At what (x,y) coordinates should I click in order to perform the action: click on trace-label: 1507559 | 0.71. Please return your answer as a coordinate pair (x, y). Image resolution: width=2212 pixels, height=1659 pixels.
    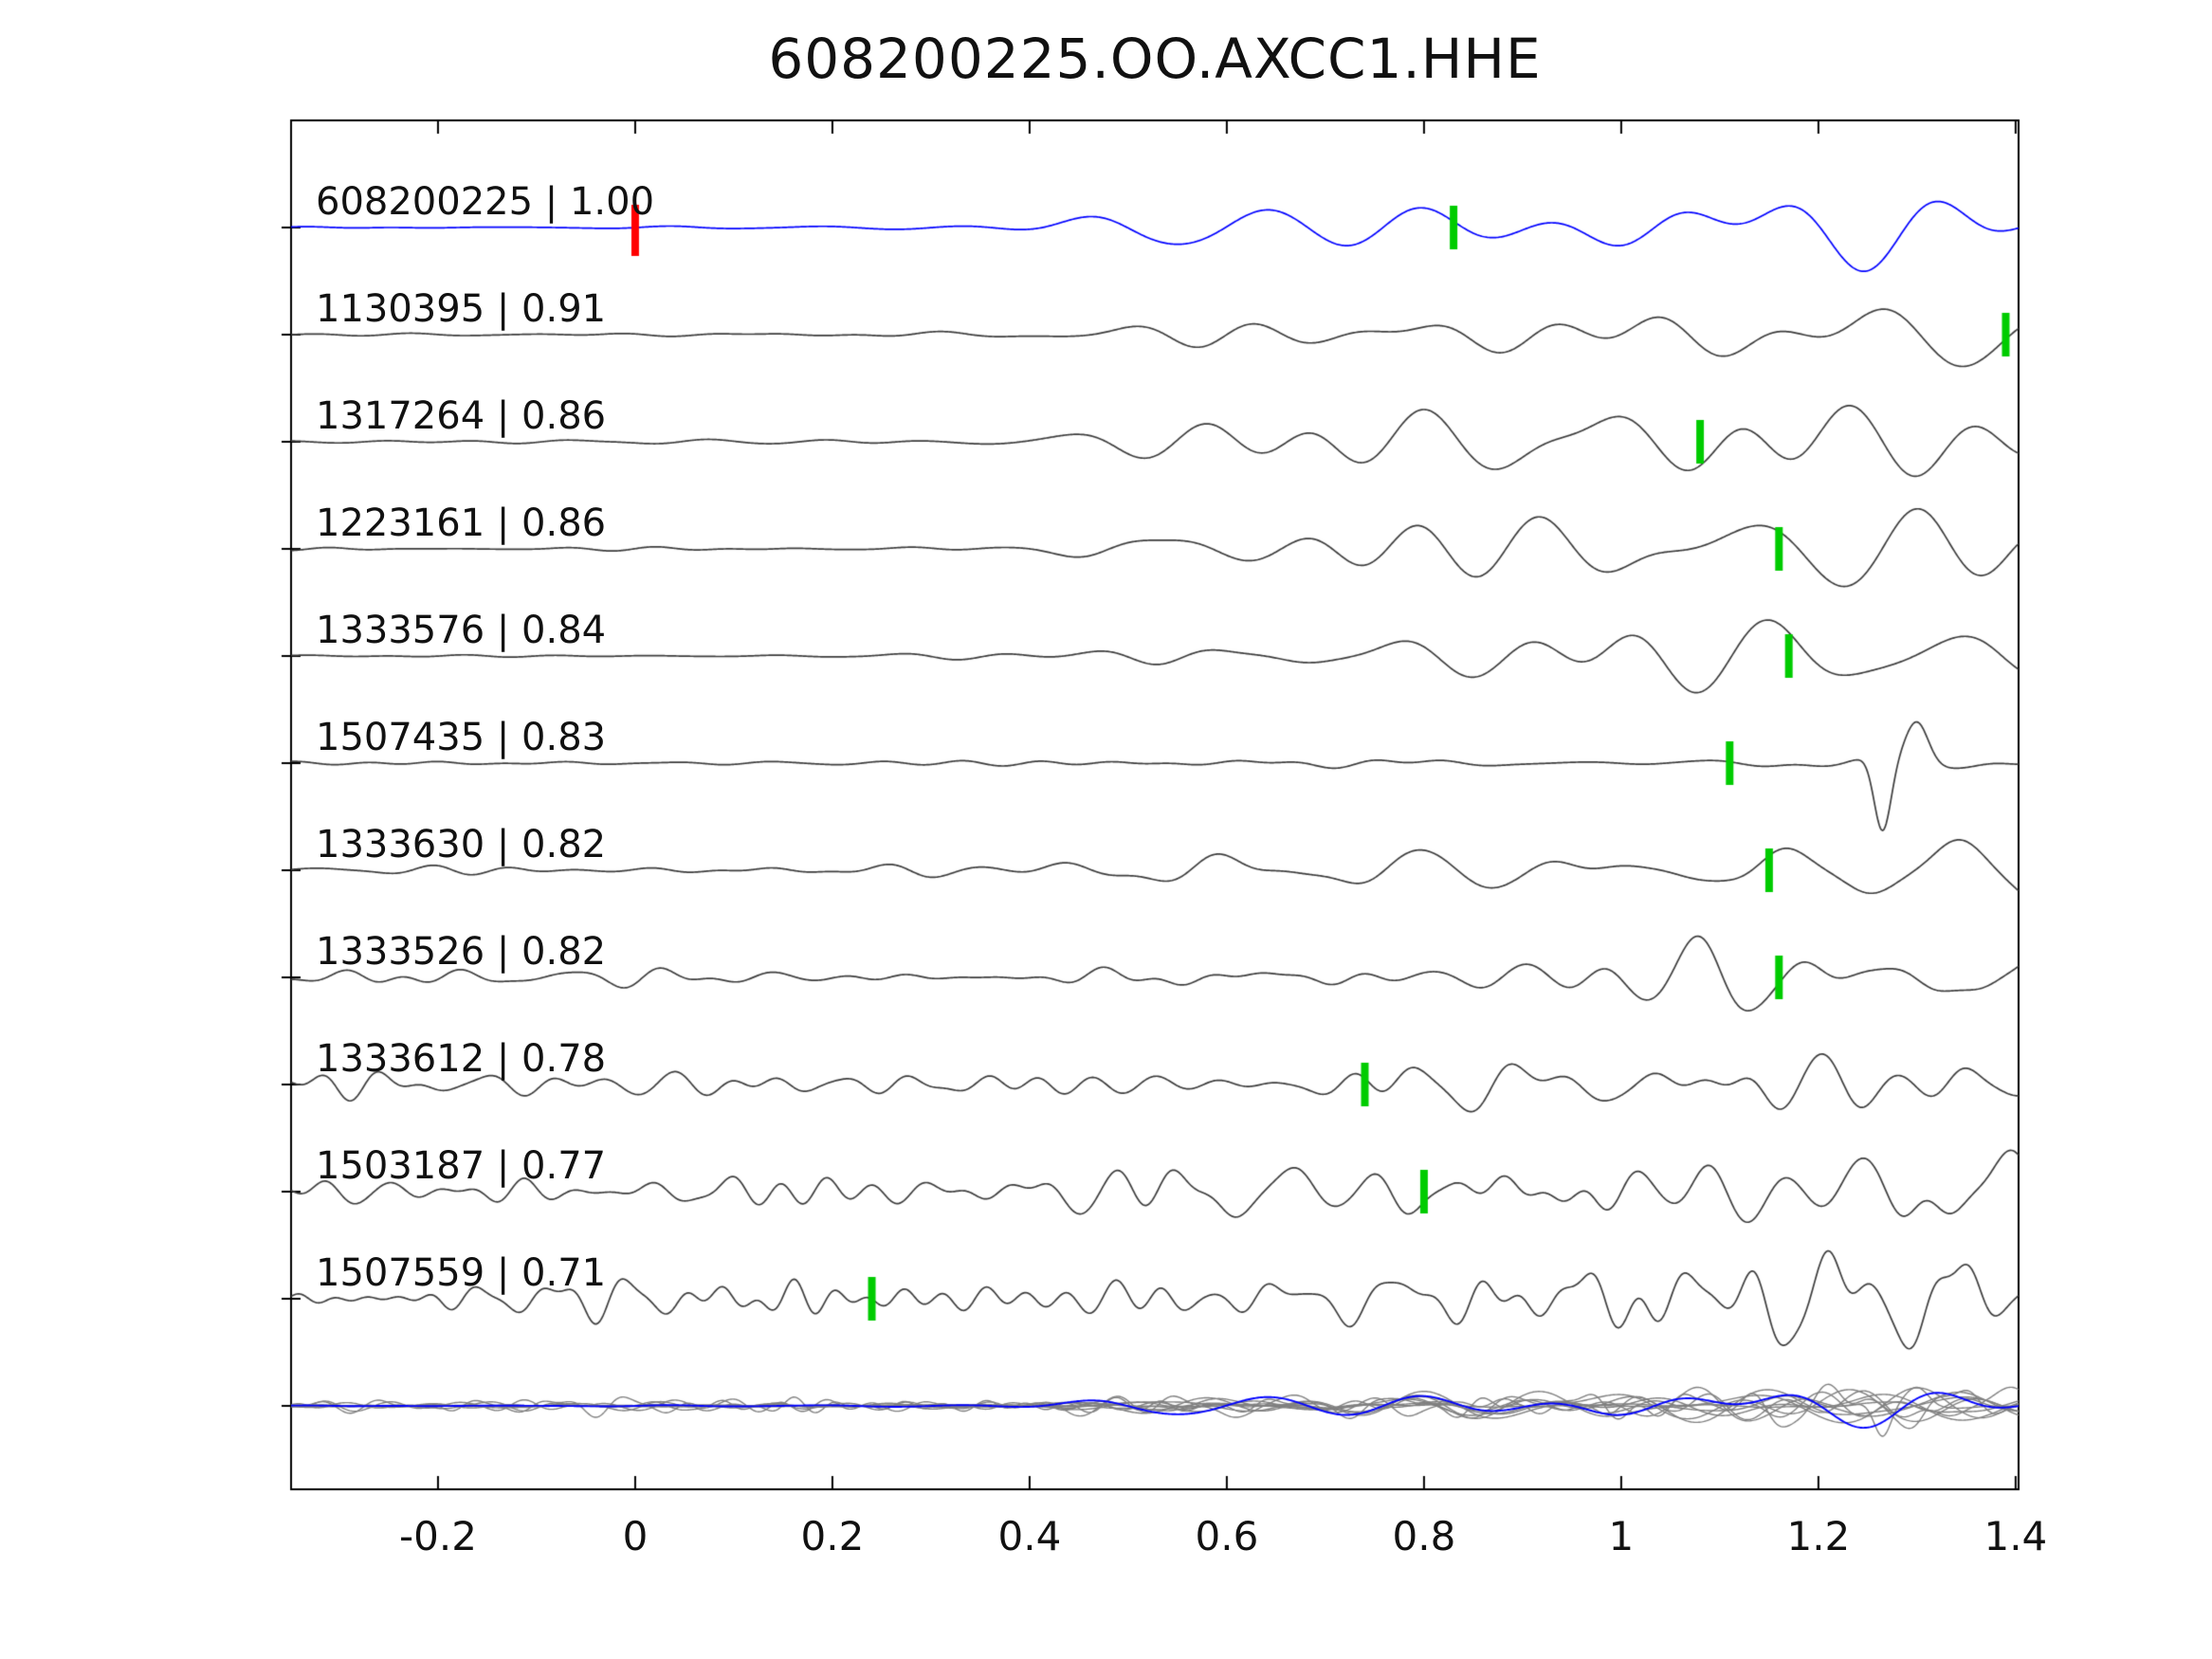
    Looking at the image, I should click on (461, 1273).